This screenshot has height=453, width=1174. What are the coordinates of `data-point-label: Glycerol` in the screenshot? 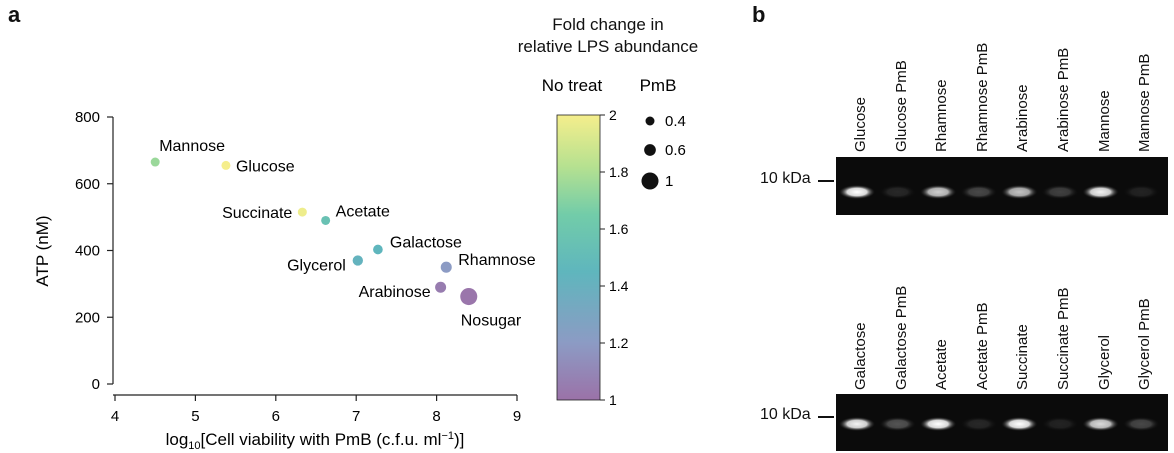 It's located at (316, 266).